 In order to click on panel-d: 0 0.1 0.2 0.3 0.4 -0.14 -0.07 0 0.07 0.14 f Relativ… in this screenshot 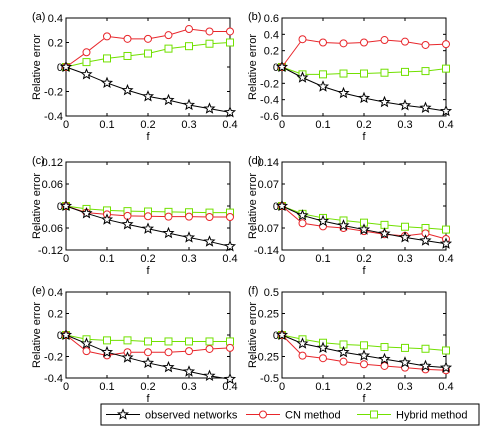, I will do `click(350, 216)`.